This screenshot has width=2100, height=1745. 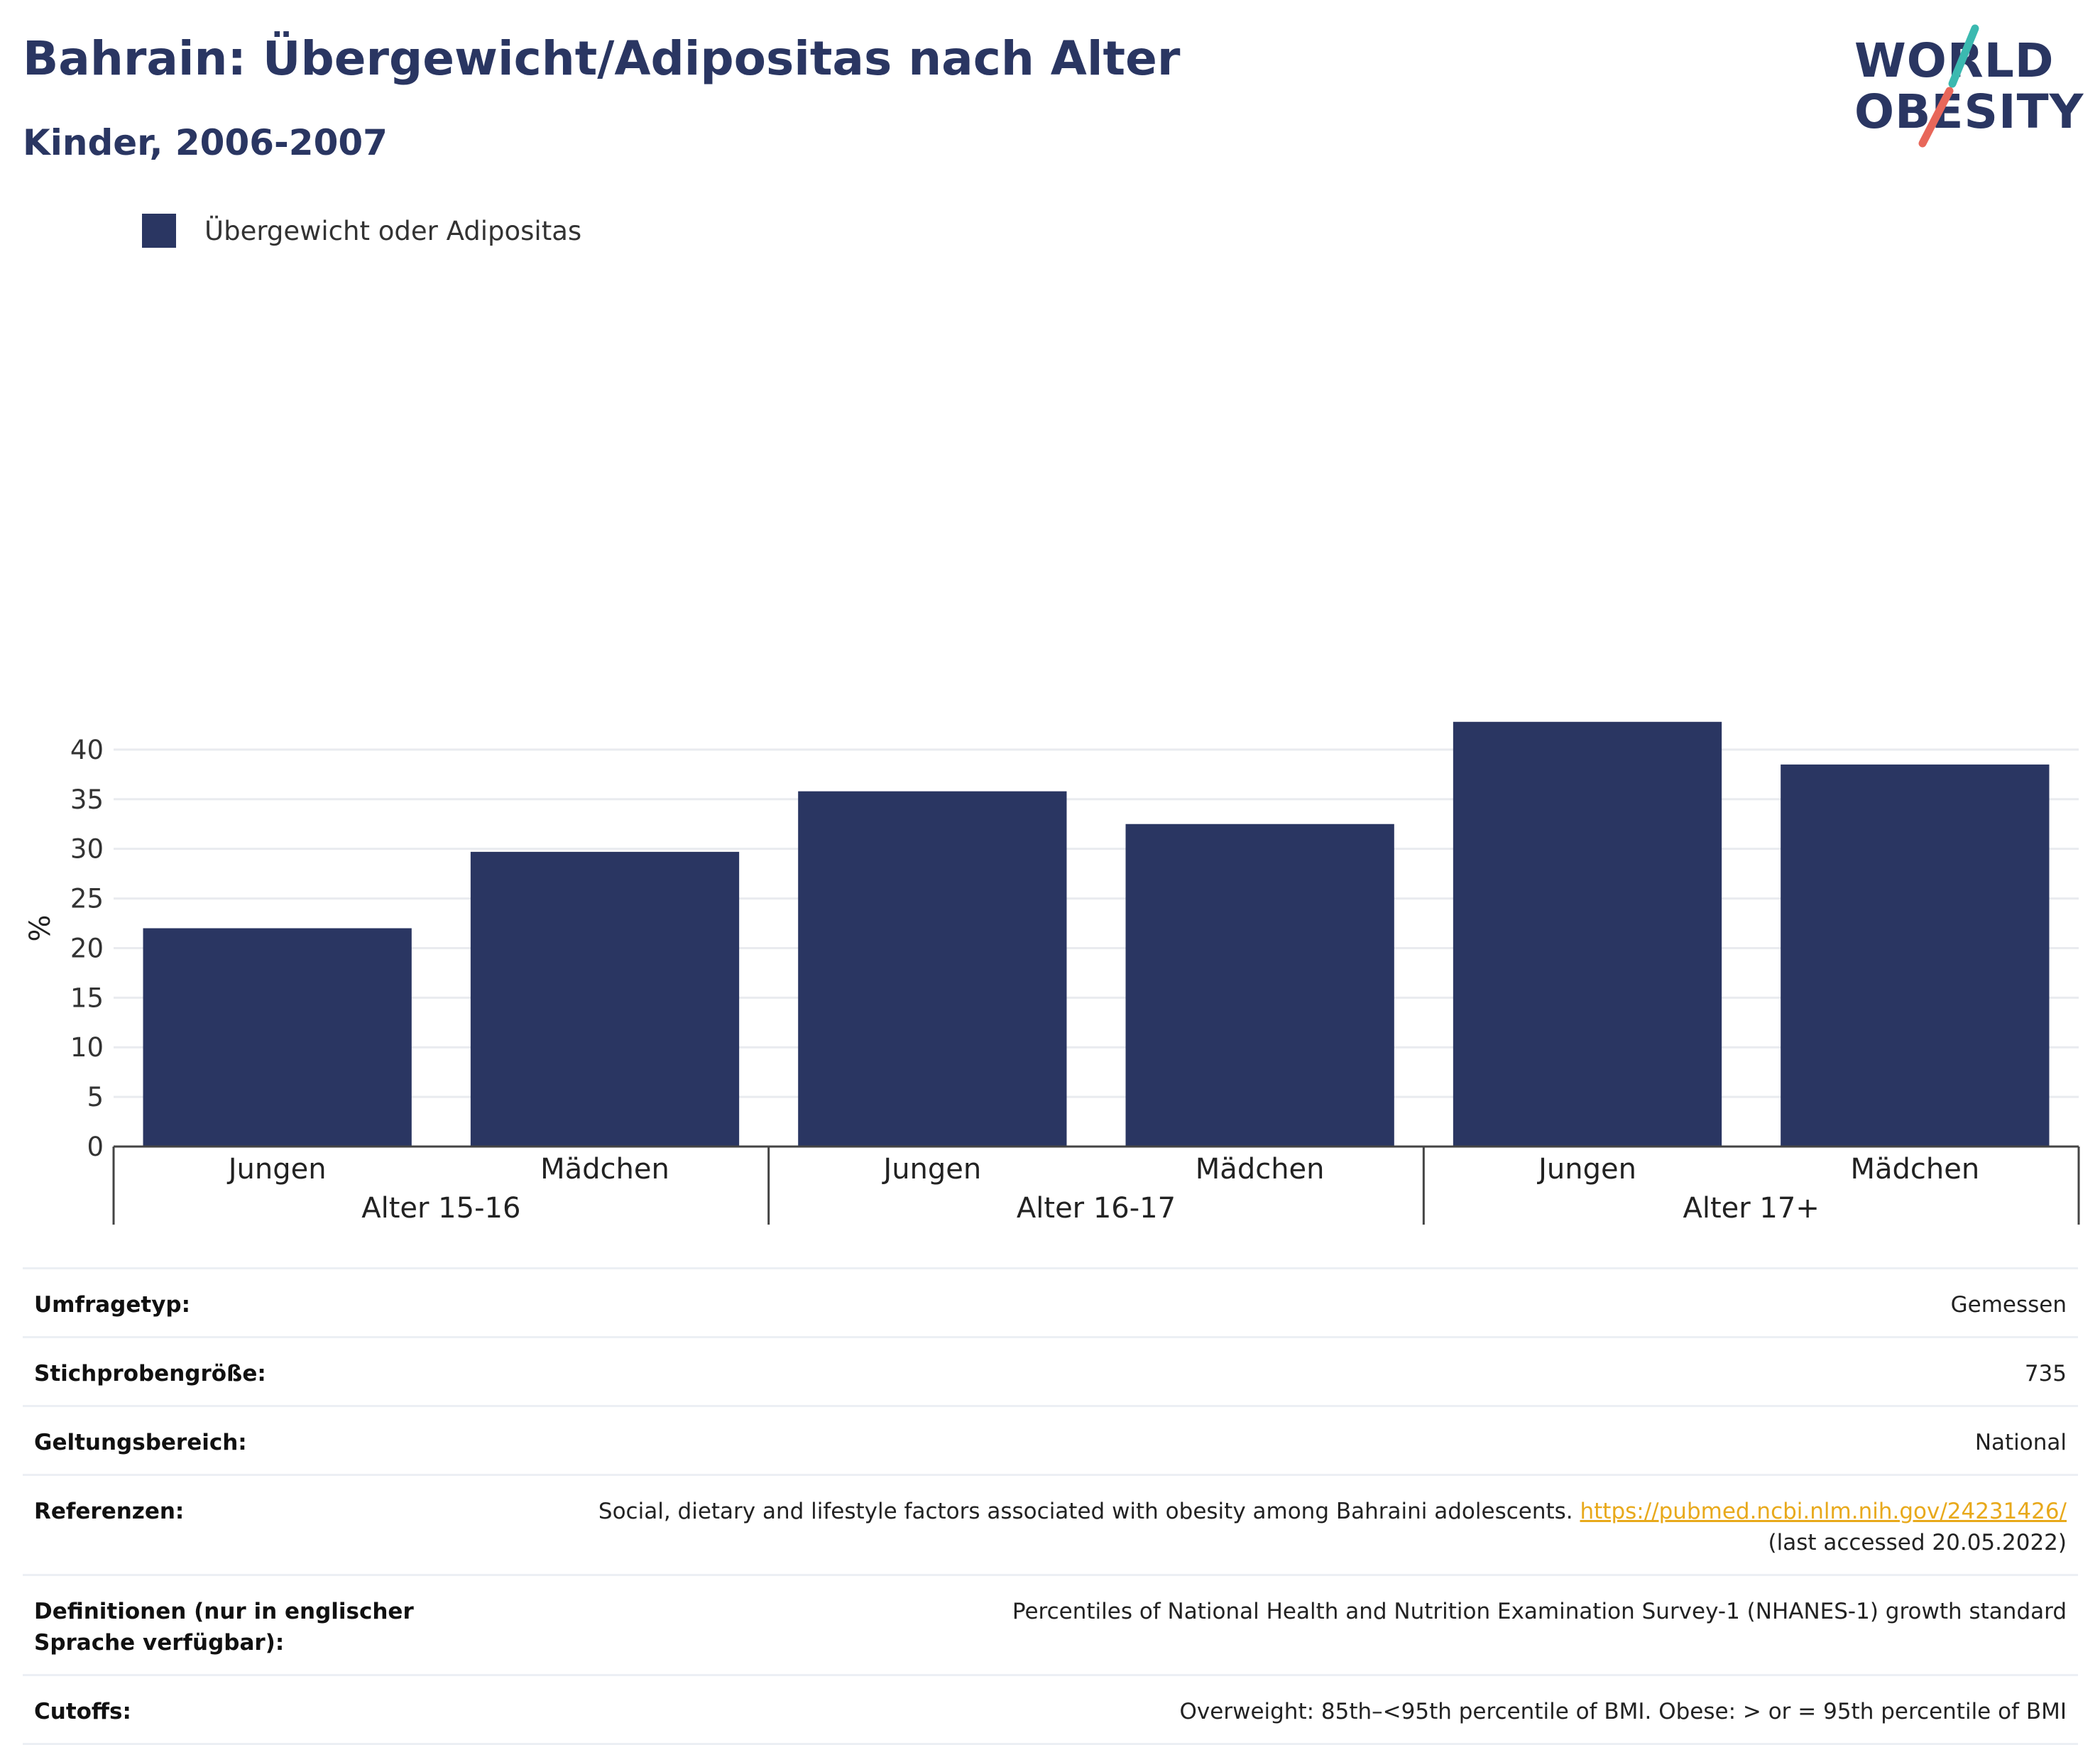 I want to click on y-tick-label: 20, so click(x=87, y=948).